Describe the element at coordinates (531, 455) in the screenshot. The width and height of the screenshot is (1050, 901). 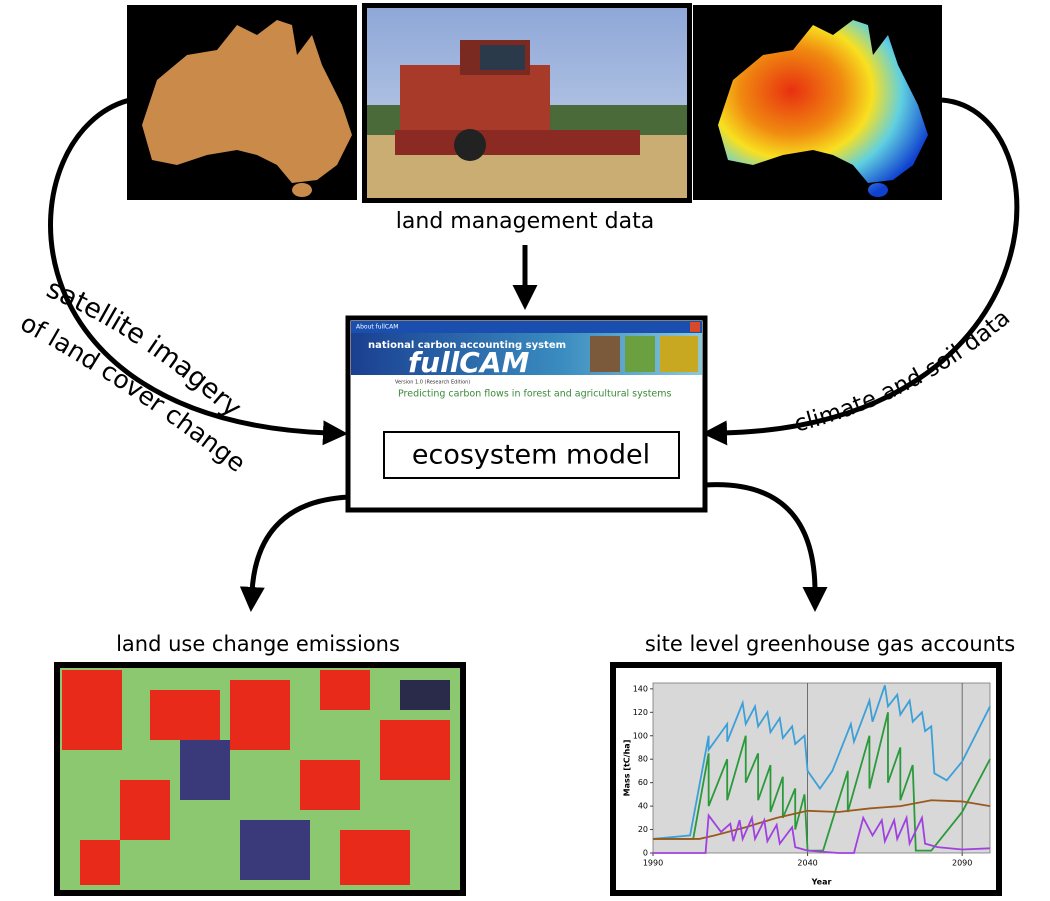
I see `model-label: ecosystem model` at that location.